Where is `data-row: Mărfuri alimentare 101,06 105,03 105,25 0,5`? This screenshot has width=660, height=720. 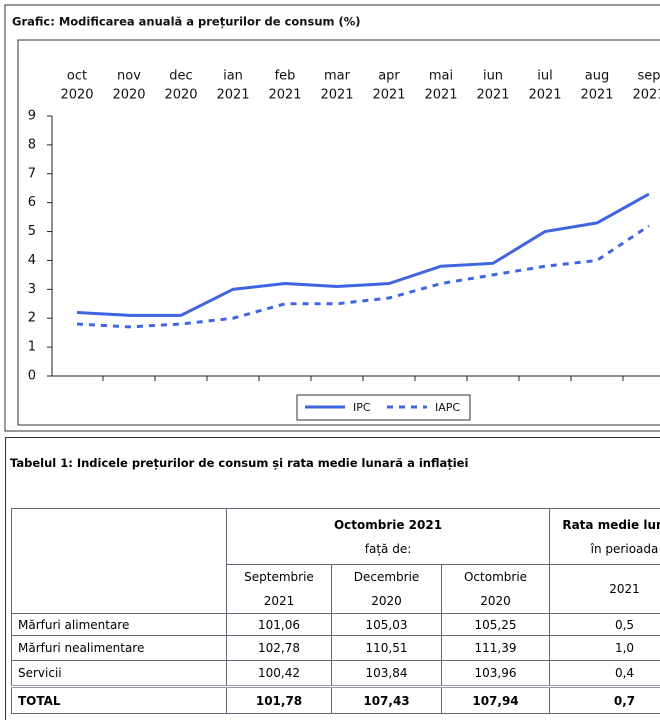 data-row: Mărfuri alimentare 101,06 105,03 105,25 0,5 is located at coordinates (335, 624).